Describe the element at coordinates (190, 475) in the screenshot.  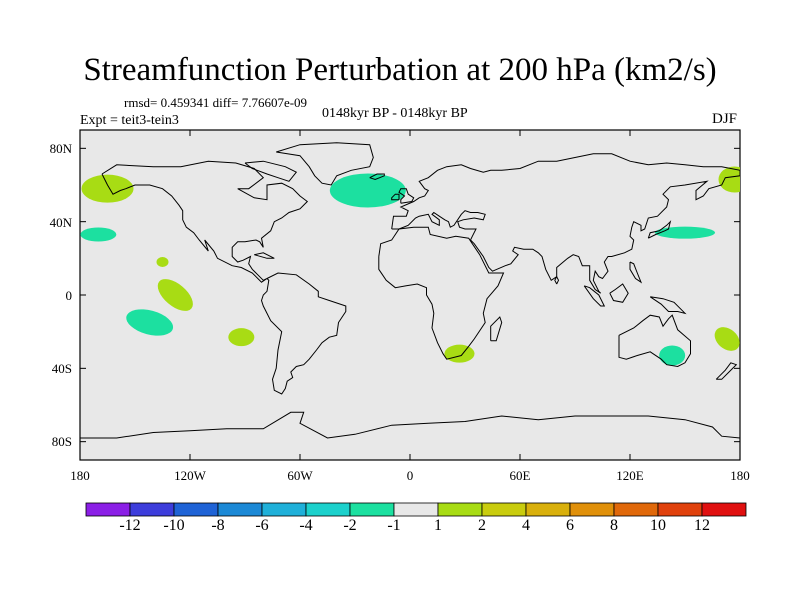
I see `x-tick-label: 120W` at that location.